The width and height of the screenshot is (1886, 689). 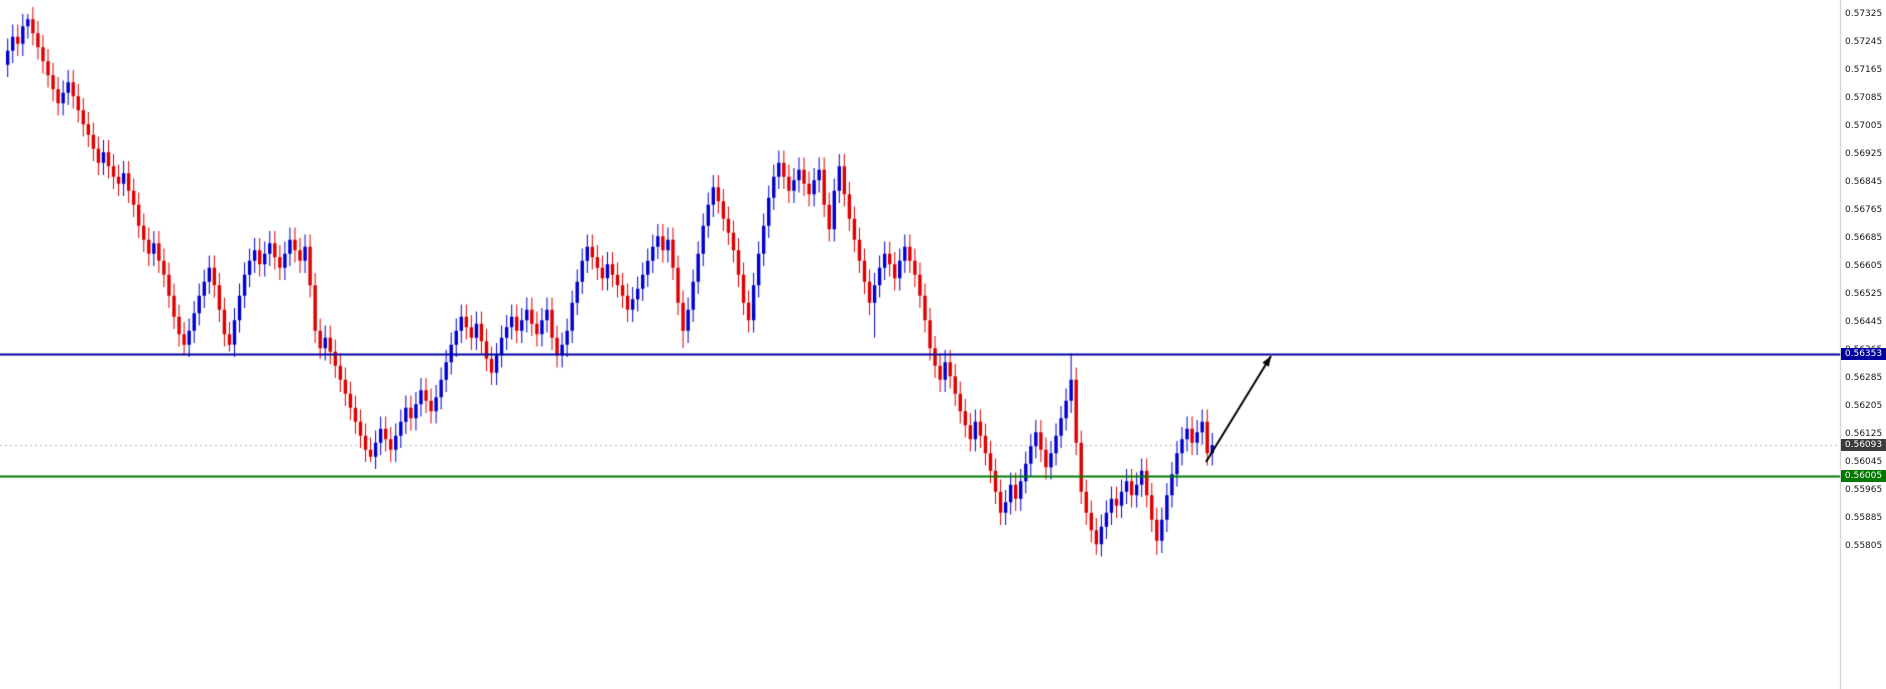 What do you see at coordinates (1864, 182) in the screenshot?
I see `y-axis-tick-label: 0.56845` at bounding box center [1864, 182].